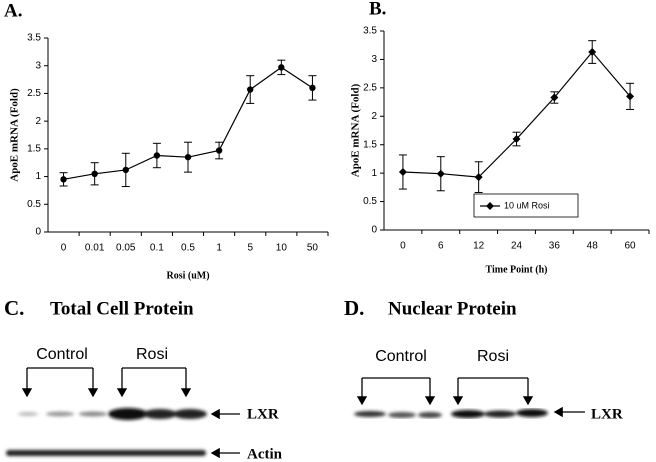  Describe the element at coordinates (282, 248) in the screenshot. I see `x-tick-label: 10` at that location.